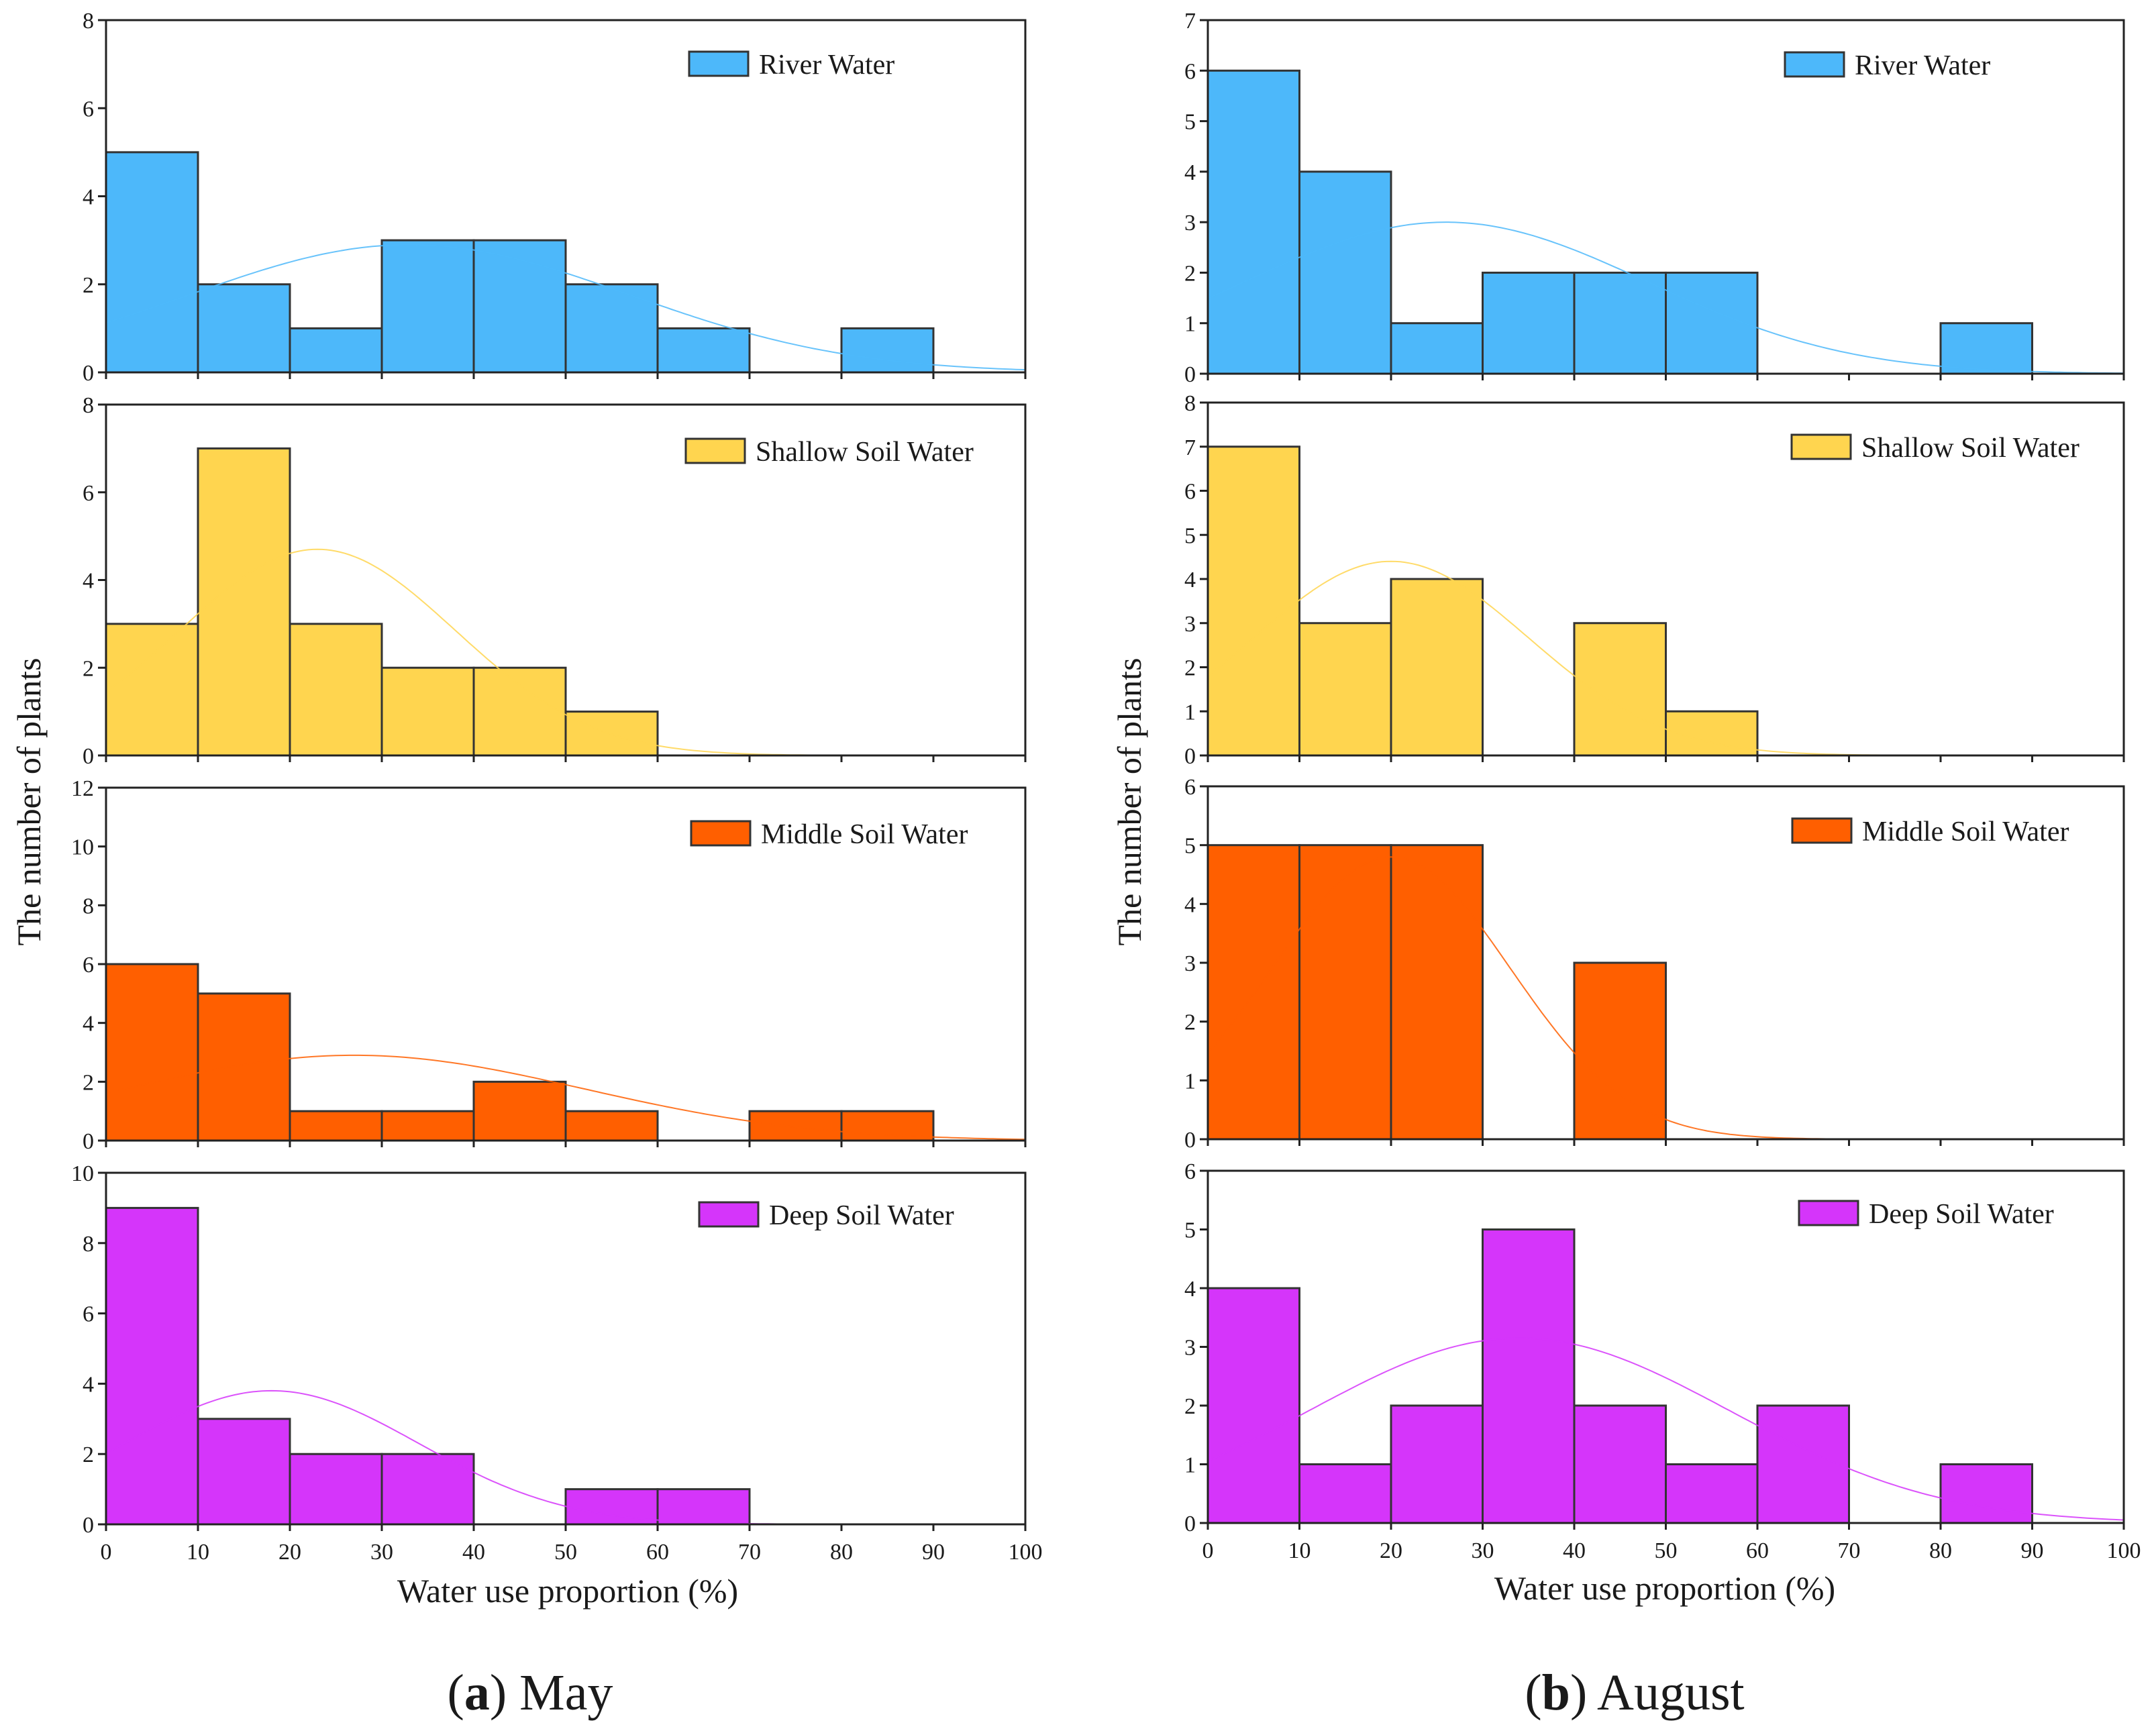 The image size is (2156, 1735). What do you see at coordinates (88, 285) in the screenshot?
I see `ytick-label-may-river-2: 2` at bounding box center [88, 285].